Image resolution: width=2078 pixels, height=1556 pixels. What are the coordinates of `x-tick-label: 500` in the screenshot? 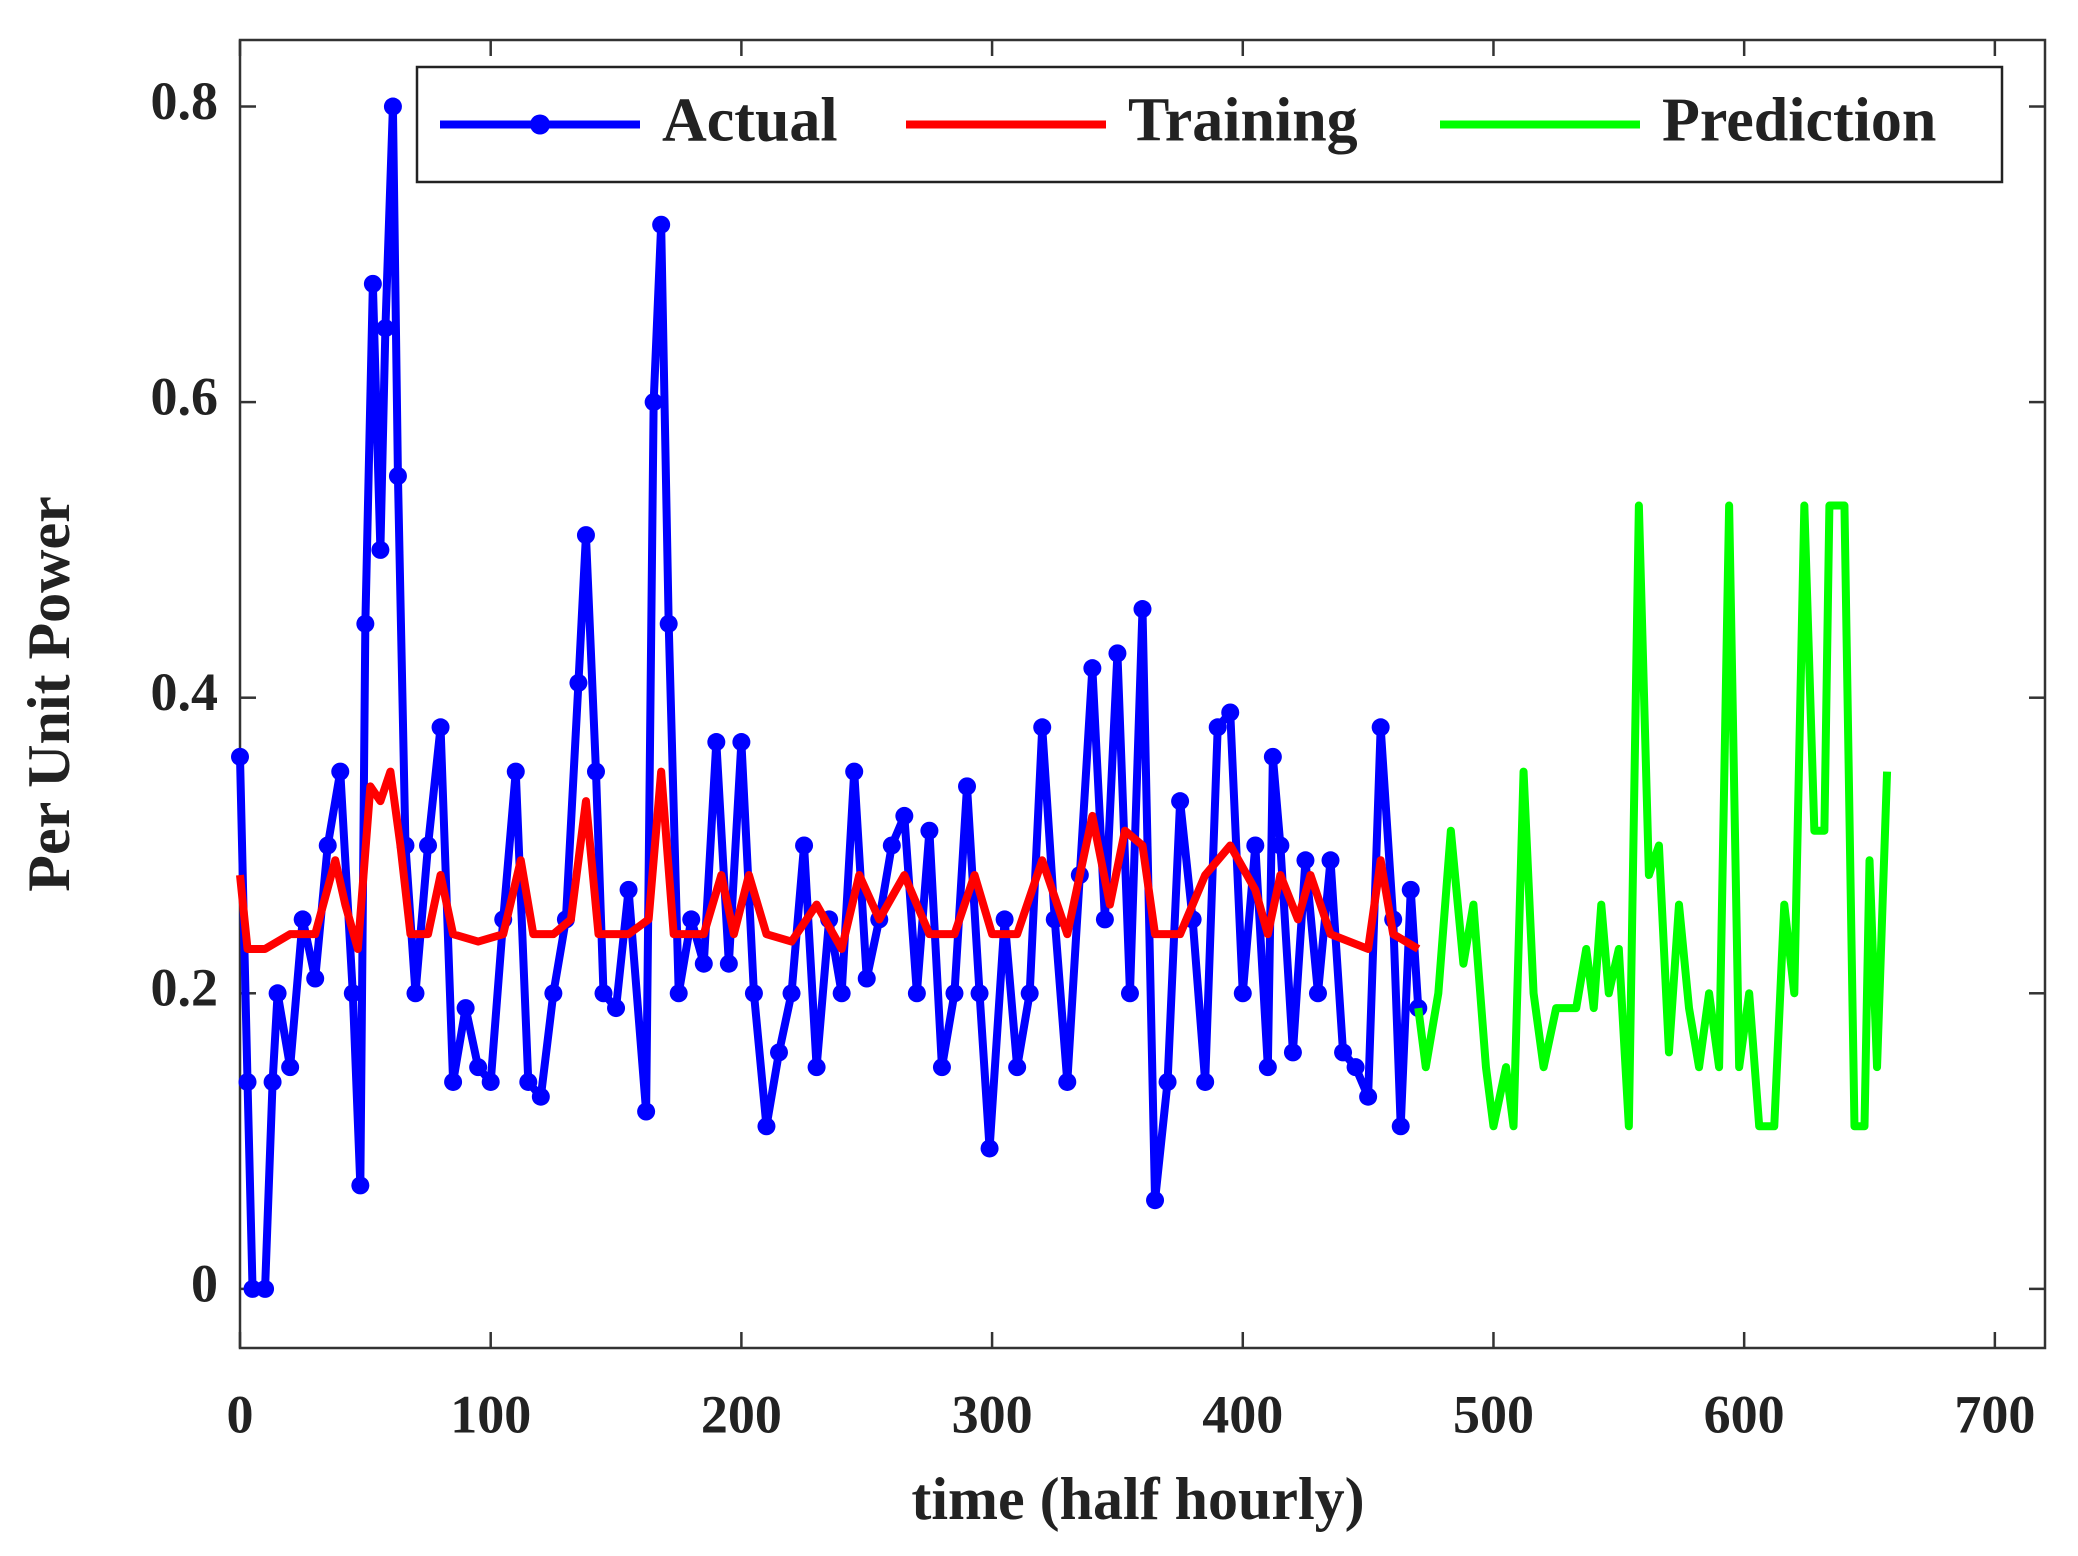 It's located at (1493, 1414).